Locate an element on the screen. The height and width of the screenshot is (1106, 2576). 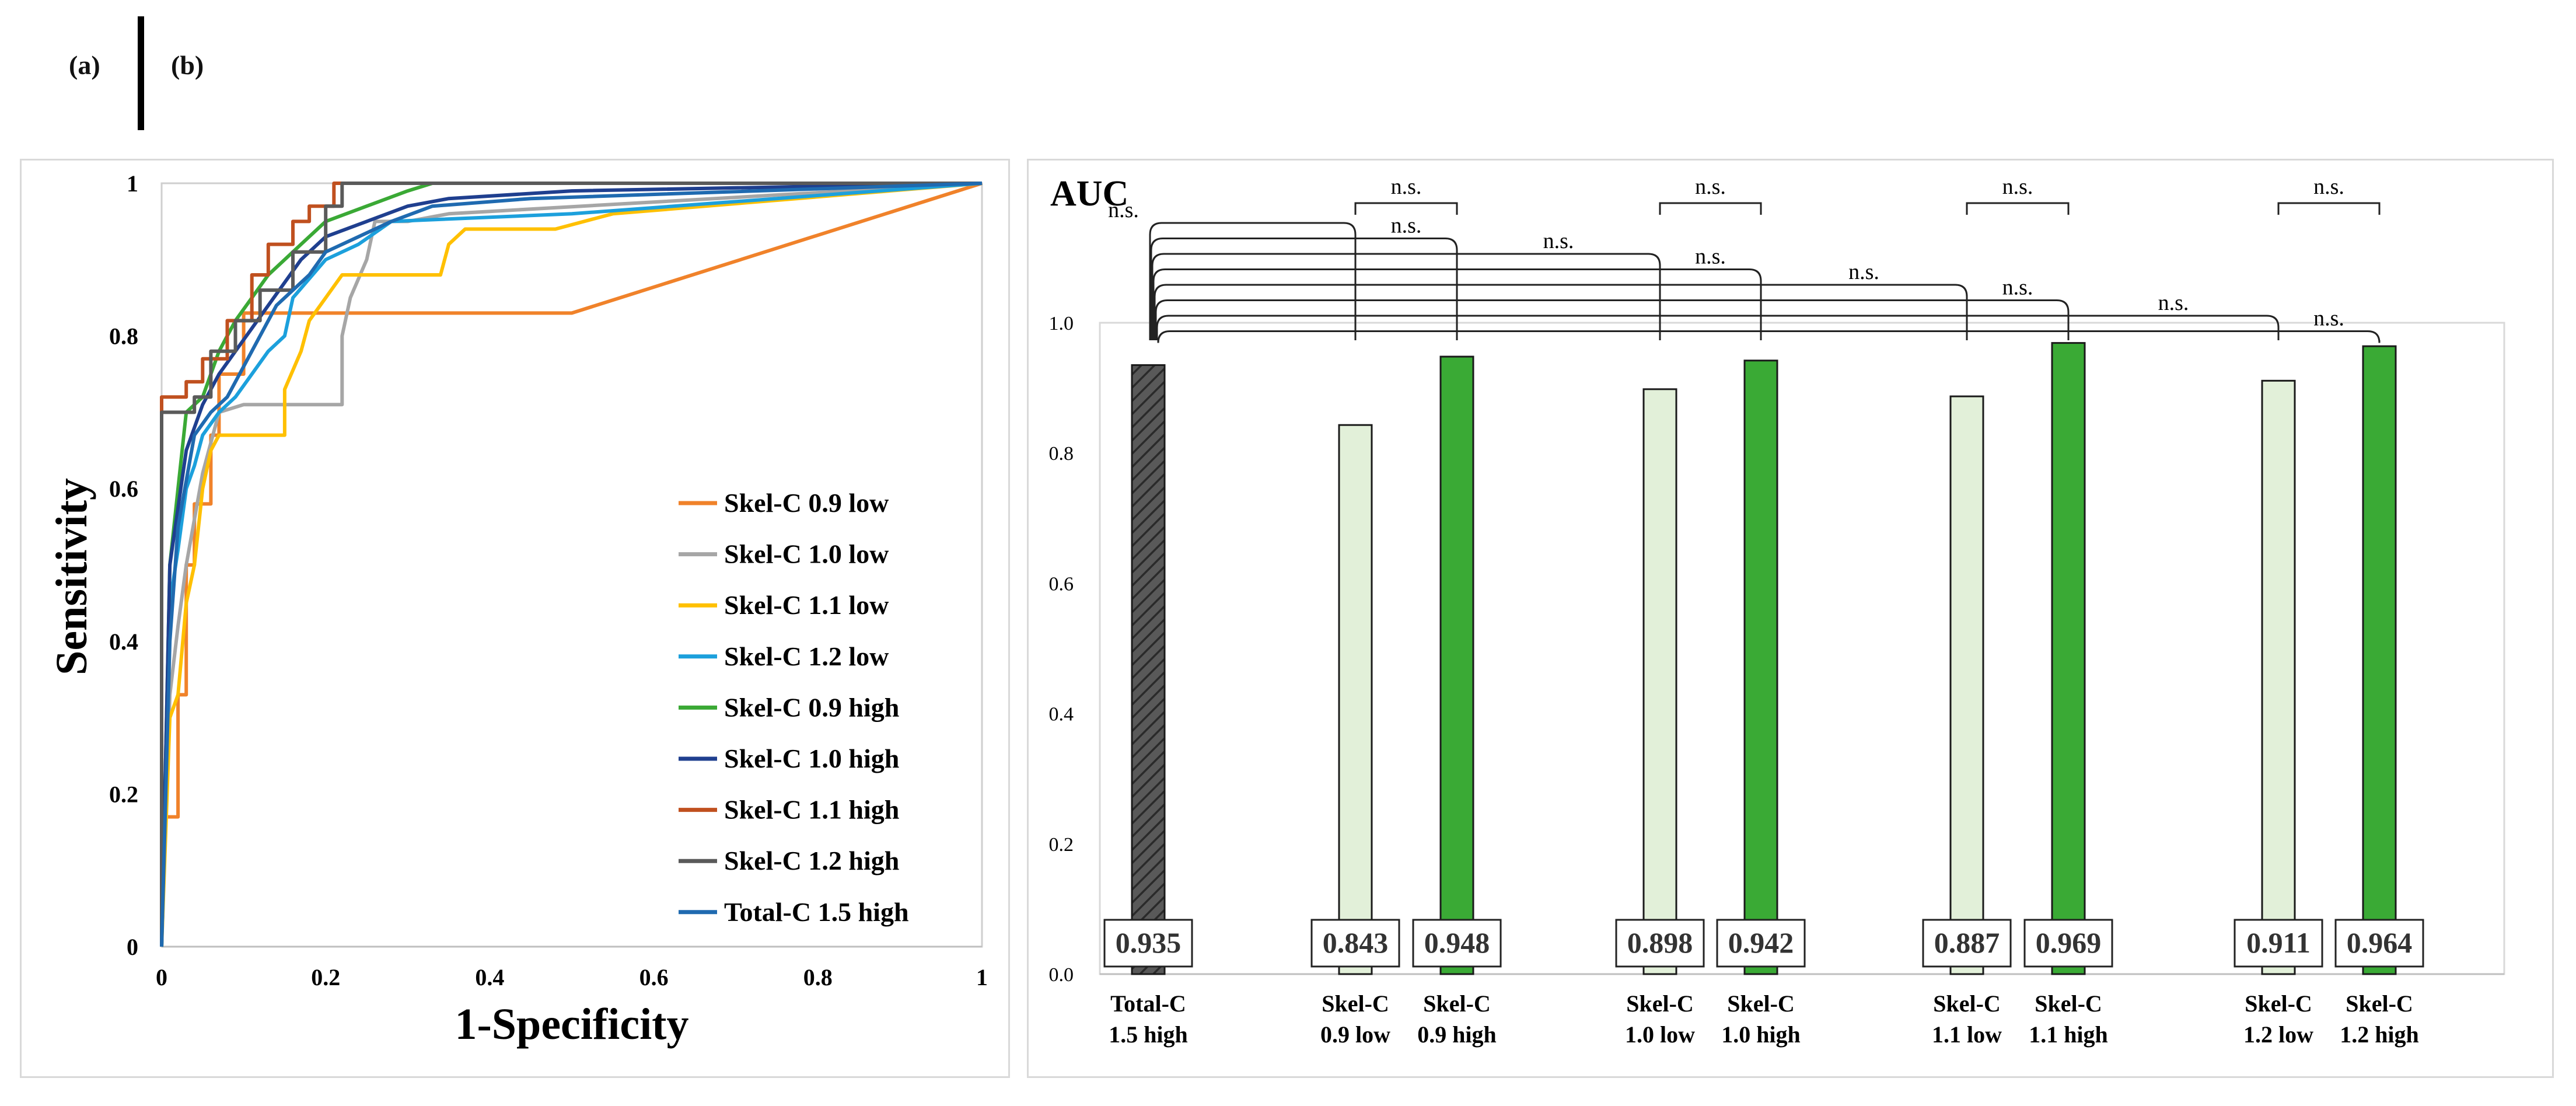
auc-y-tick-label: 0.0 is located at coordinates (1061, 975).